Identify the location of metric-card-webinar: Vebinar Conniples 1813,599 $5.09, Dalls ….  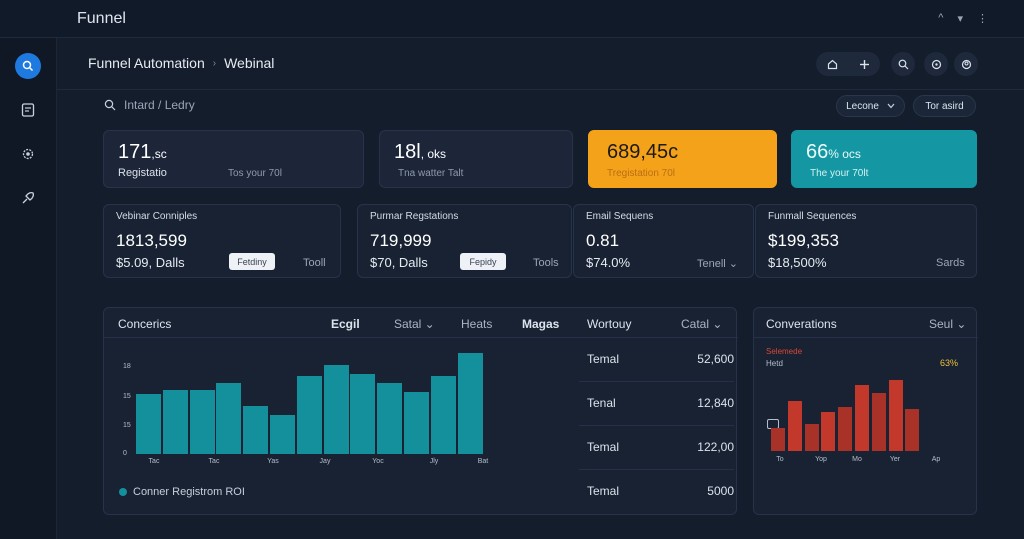
(222, 241).